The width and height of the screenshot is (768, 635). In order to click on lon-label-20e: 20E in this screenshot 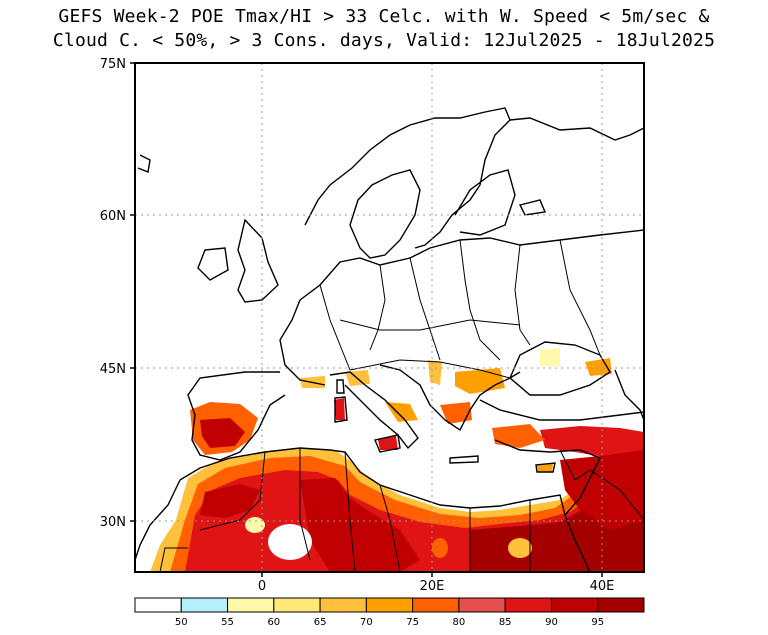, I will do `click(432, 586)`.